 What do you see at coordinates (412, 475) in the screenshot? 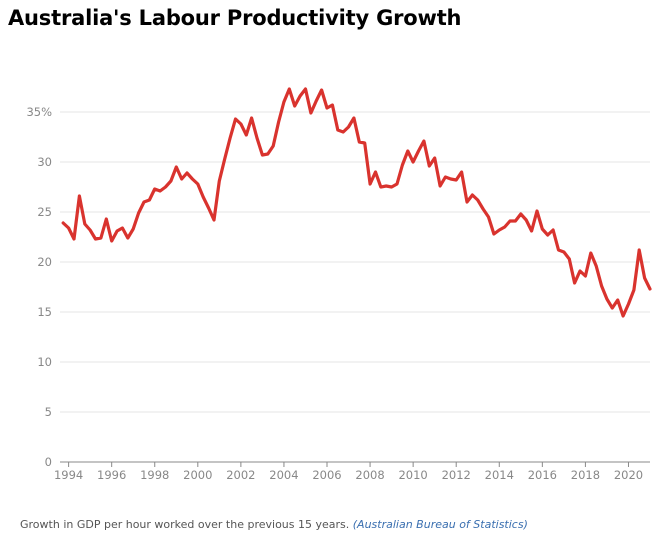
I see `x-tick-label: 2010` at bounding box center [412, 475].